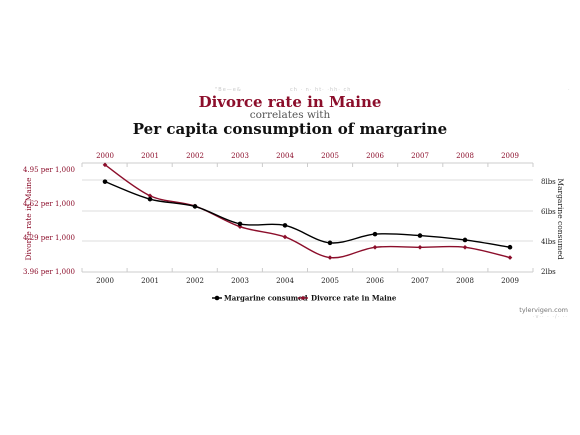 The image size is (580, 435). What do you see at coordinates (550, 317) in the screenshot?
I see `credit-subtext: ·v·· · ·/· ··` at bounding box center [550, 317].